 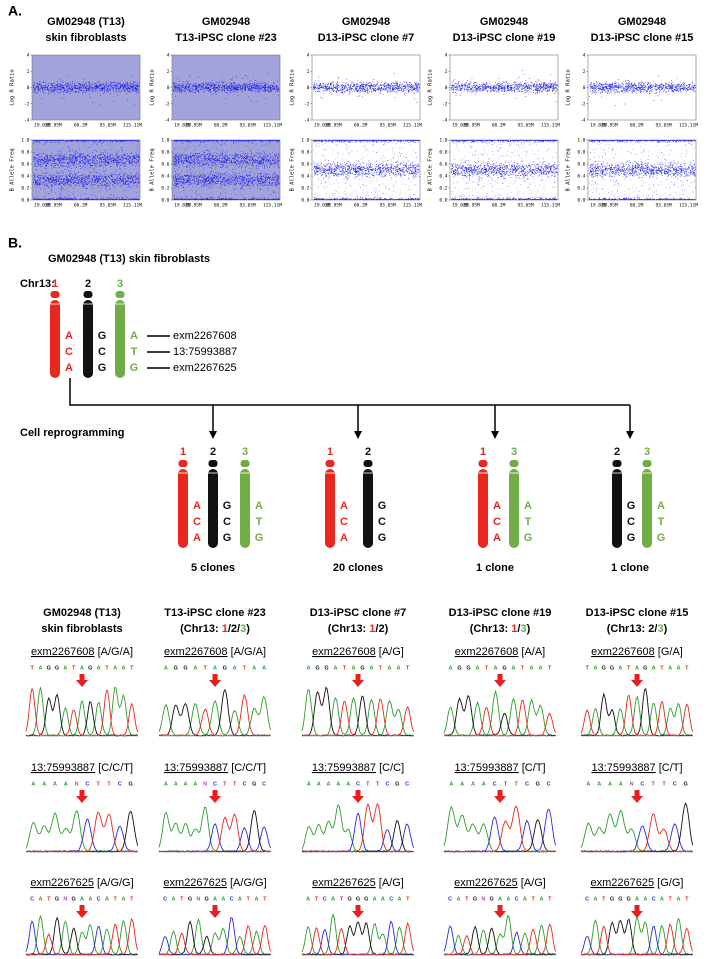 What do you see at coordinates (15, 243) in the screenshot?
I see `panel-label: B.` at bounding box center [15, 243].